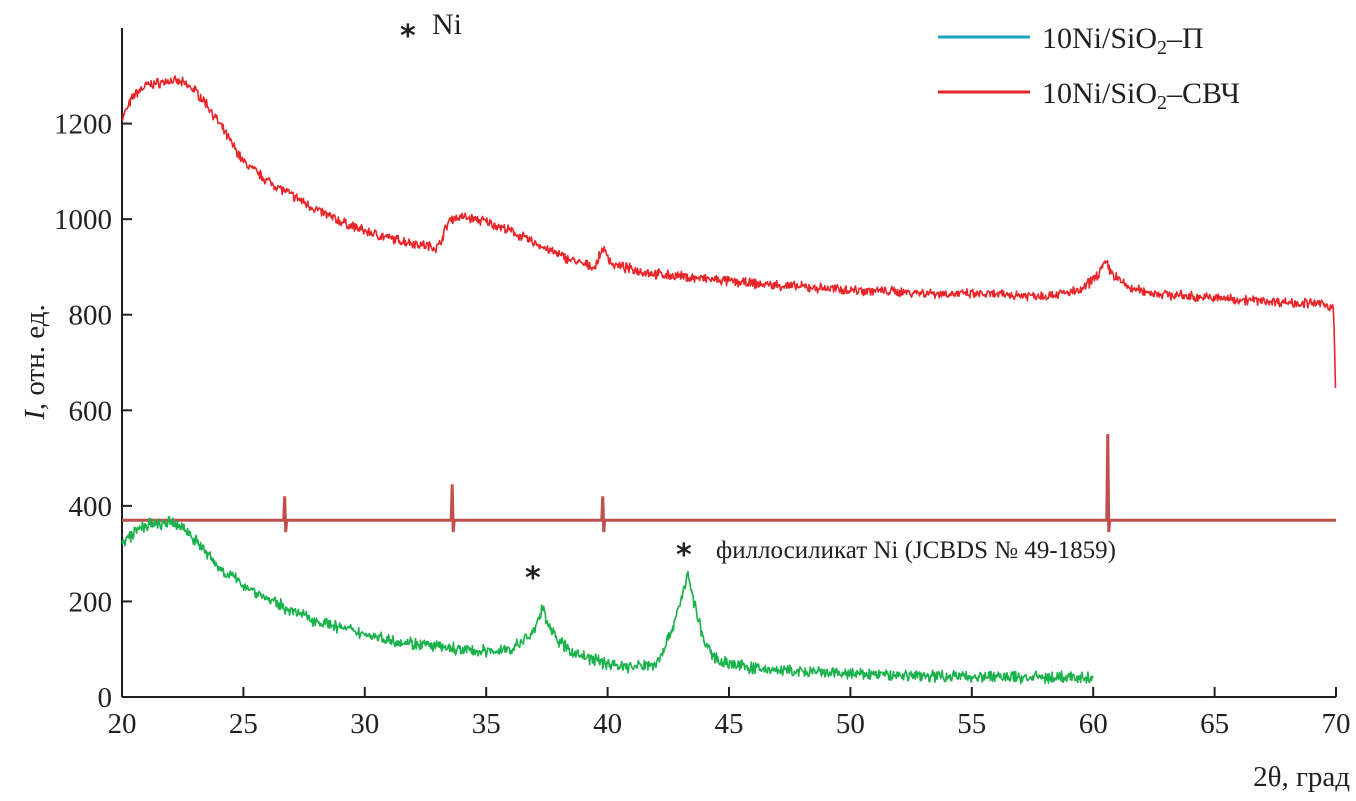  I want to click on x-tick-label: 70, so click(1336, 724).